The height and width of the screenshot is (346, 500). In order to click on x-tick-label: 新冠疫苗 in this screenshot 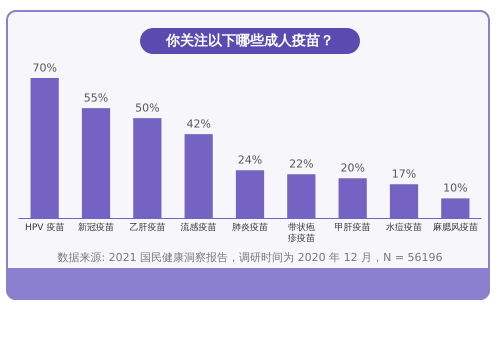, I will do `click(96, 228)`.